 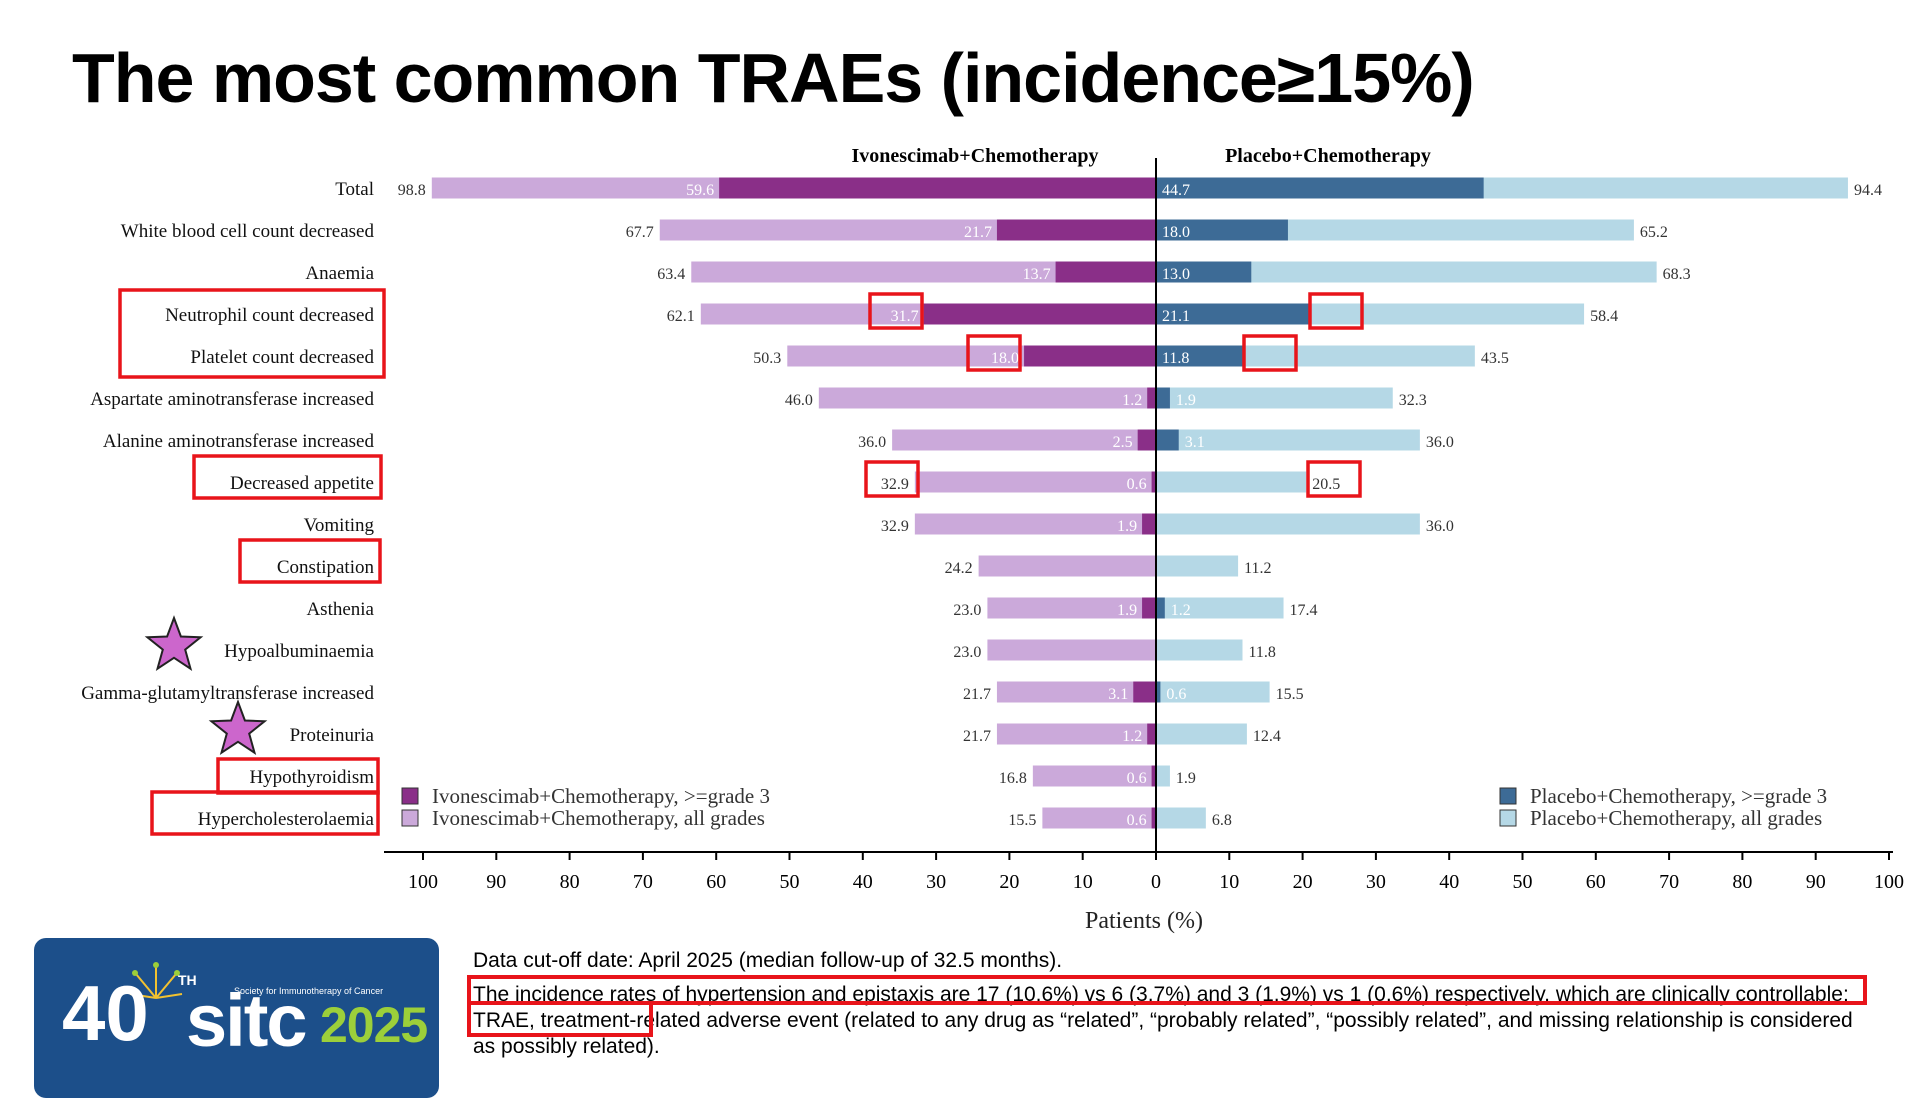 What do you see at coordinates (282, 357) in the screenshot?
I see `category-label: Platelet count decreased` at bounding box center [282, 357].